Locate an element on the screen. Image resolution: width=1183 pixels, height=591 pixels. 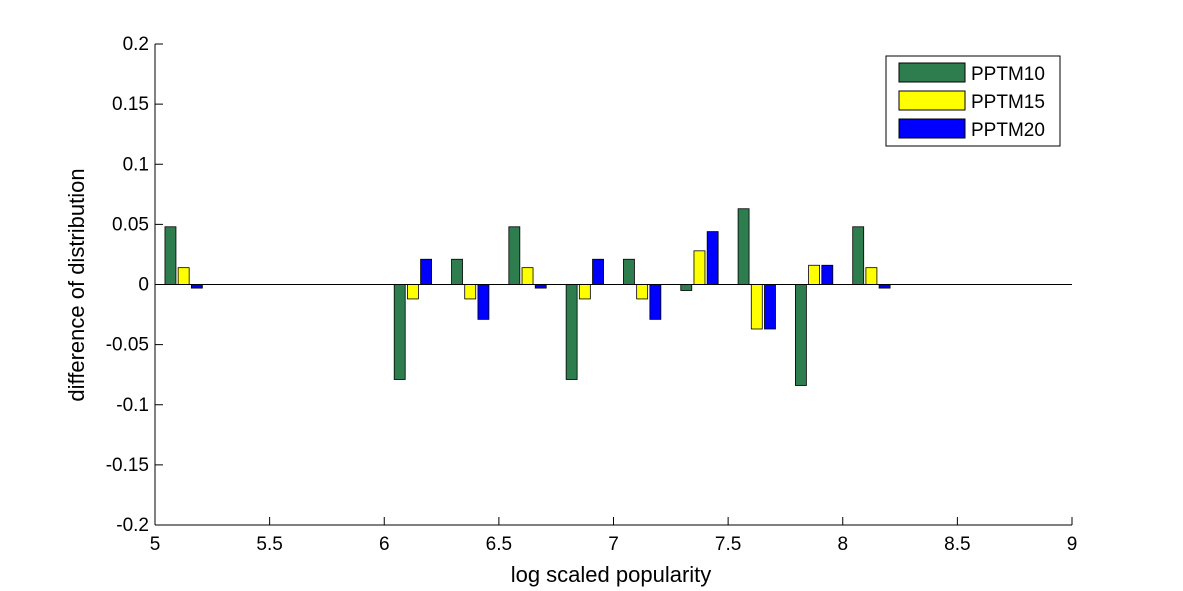
x-axis-title: log scaled popularity is located at coordinates (611, 574).